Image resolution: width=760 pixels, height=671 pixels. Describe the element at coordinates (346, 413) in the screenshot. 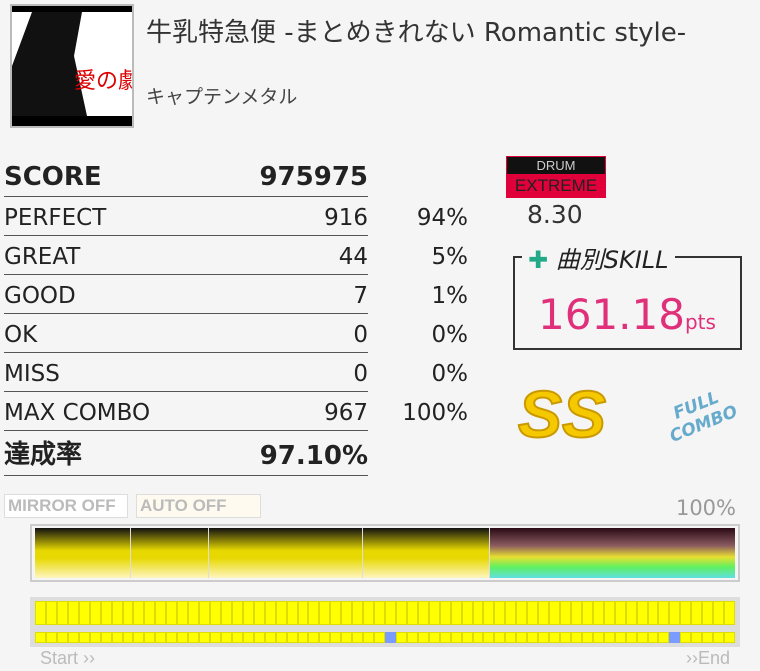

I see `judge-count: 967` at that location.